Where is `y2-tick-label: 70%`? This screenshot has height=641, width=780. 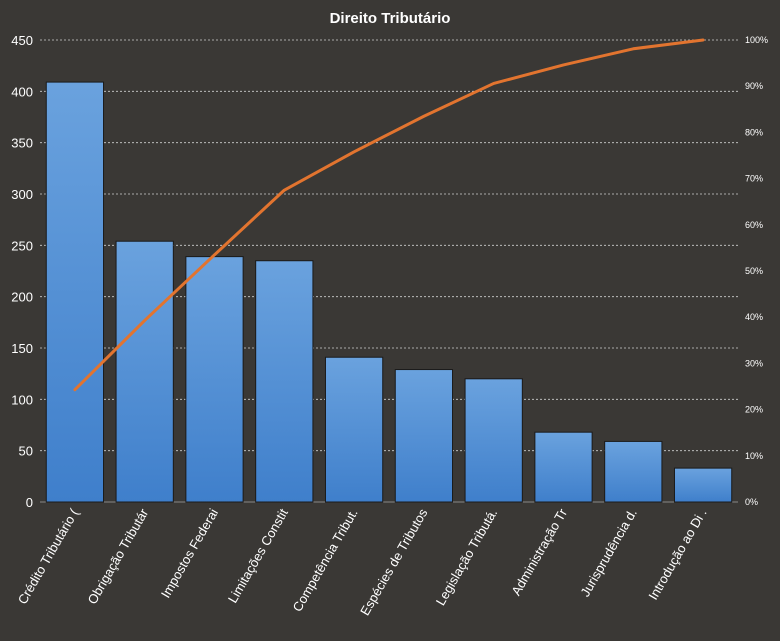
y2-tick-label: 70% is located at coordinates (754, 179).